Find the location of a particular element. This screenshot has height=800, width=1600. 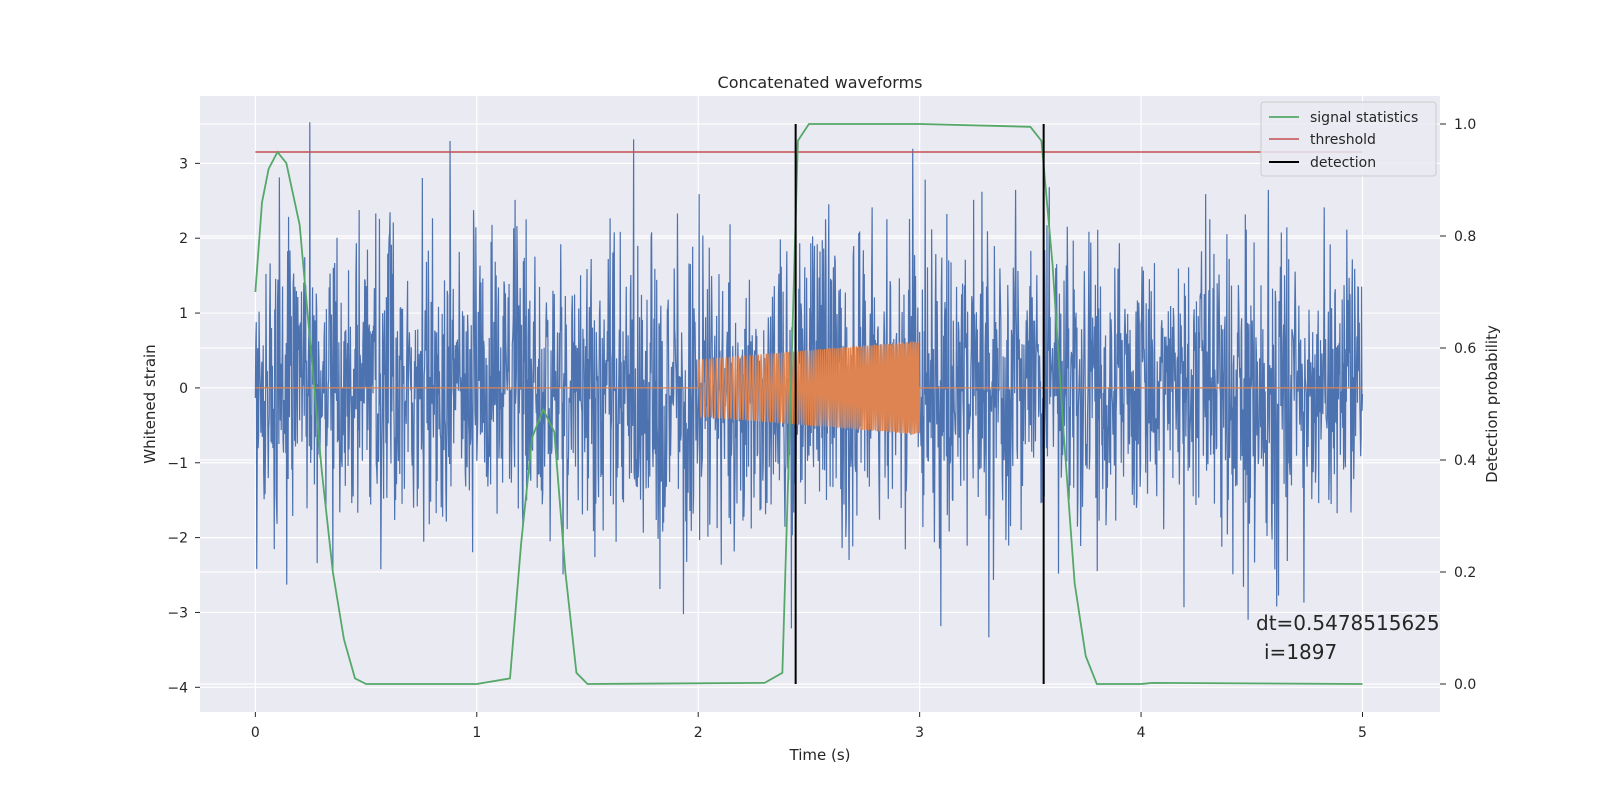

y-axis-label: Whitened strain is located at coordinates (150, 403).